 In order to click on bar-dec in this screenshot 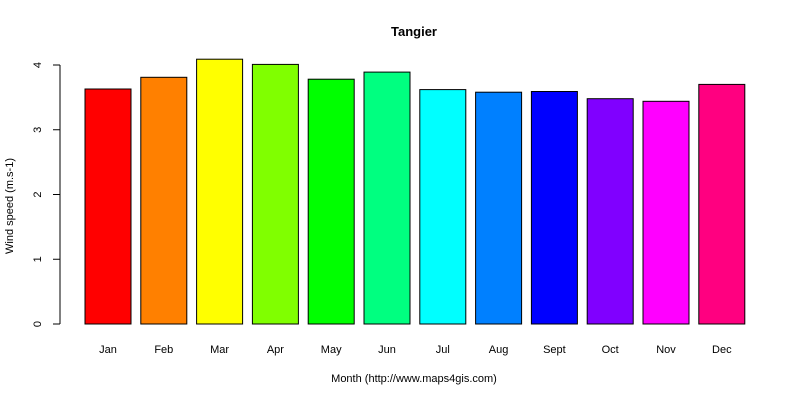, I will do `click(722, 204)`.